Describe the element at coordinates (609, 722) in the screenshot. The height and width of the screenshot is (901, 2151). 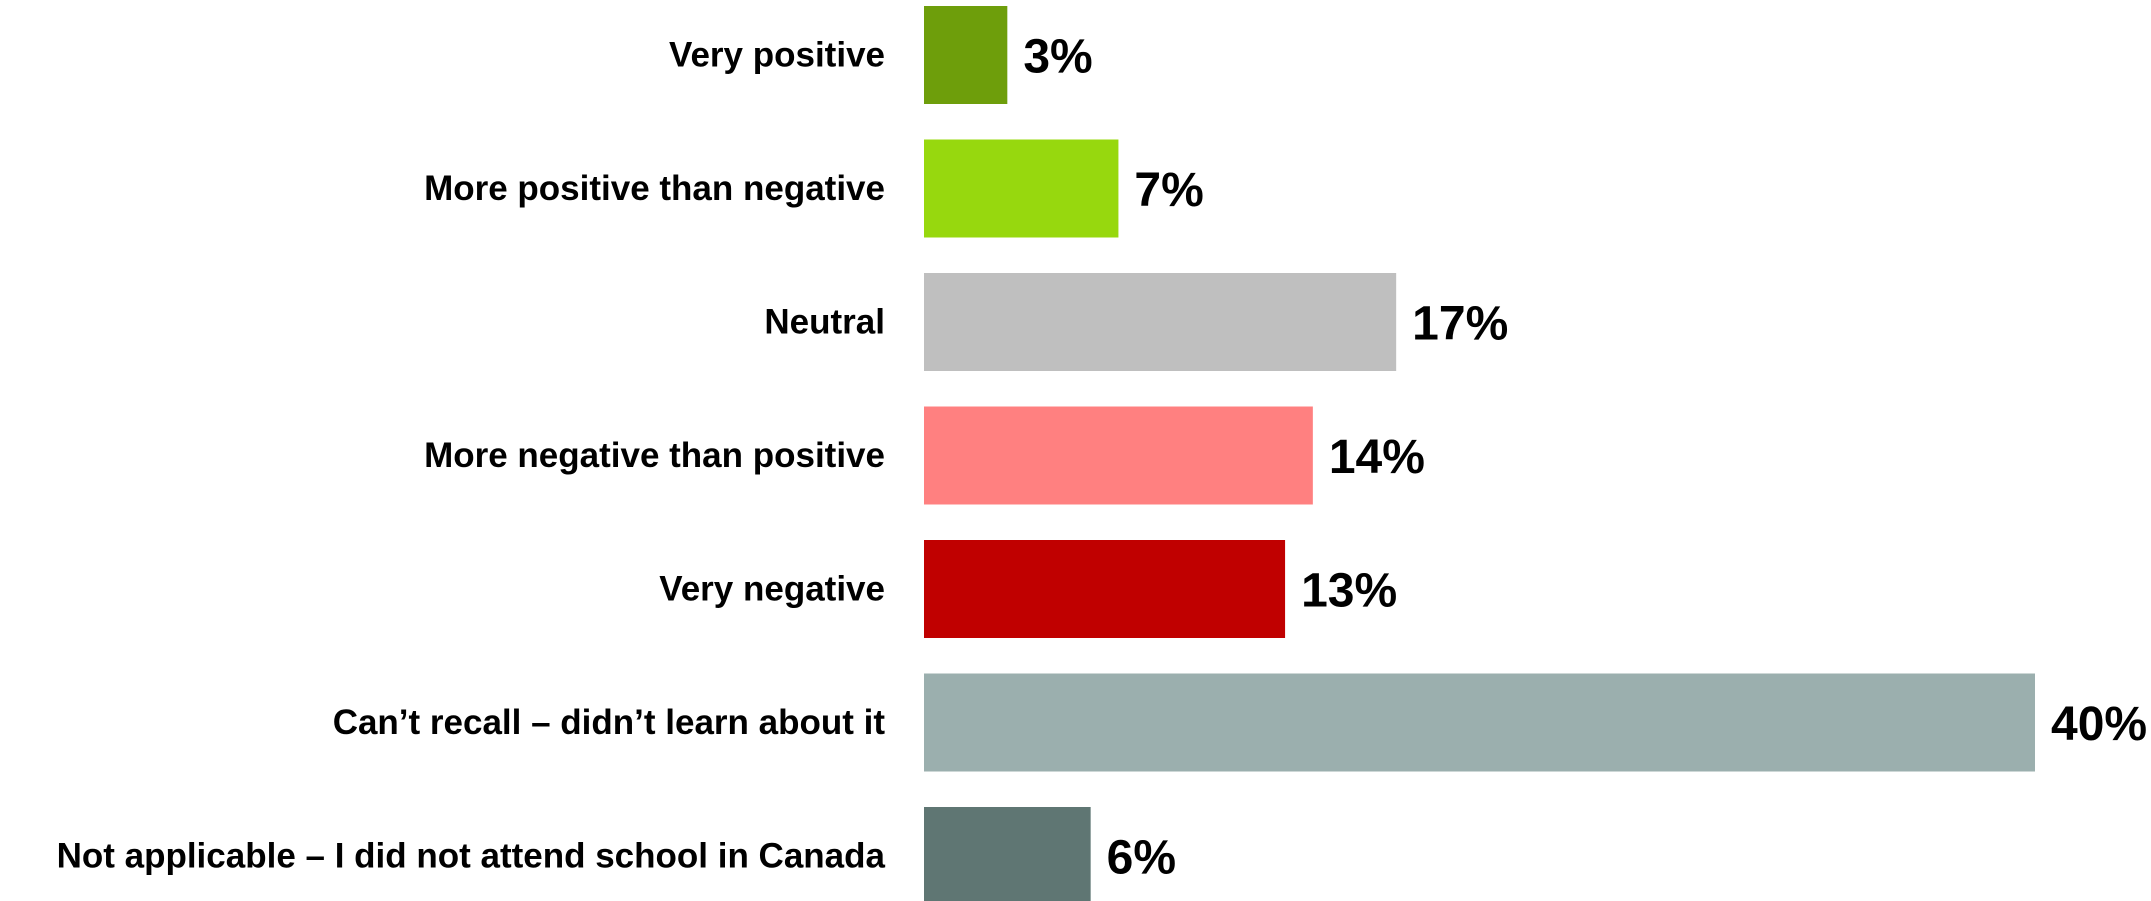
I see `category-label-6: Can’t recall – didn’t learn about it` at that location.